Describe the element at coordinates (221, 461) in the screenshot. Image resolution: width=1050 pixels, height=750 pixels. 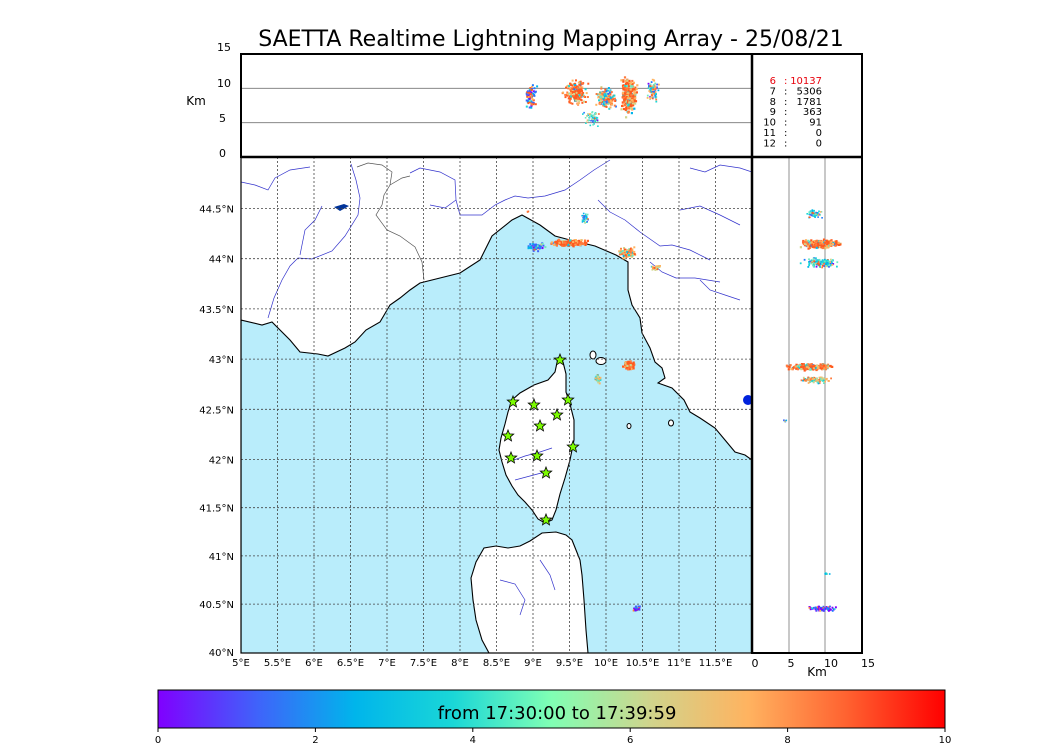
I see `latitude-tick-label: 42°N` at that location.